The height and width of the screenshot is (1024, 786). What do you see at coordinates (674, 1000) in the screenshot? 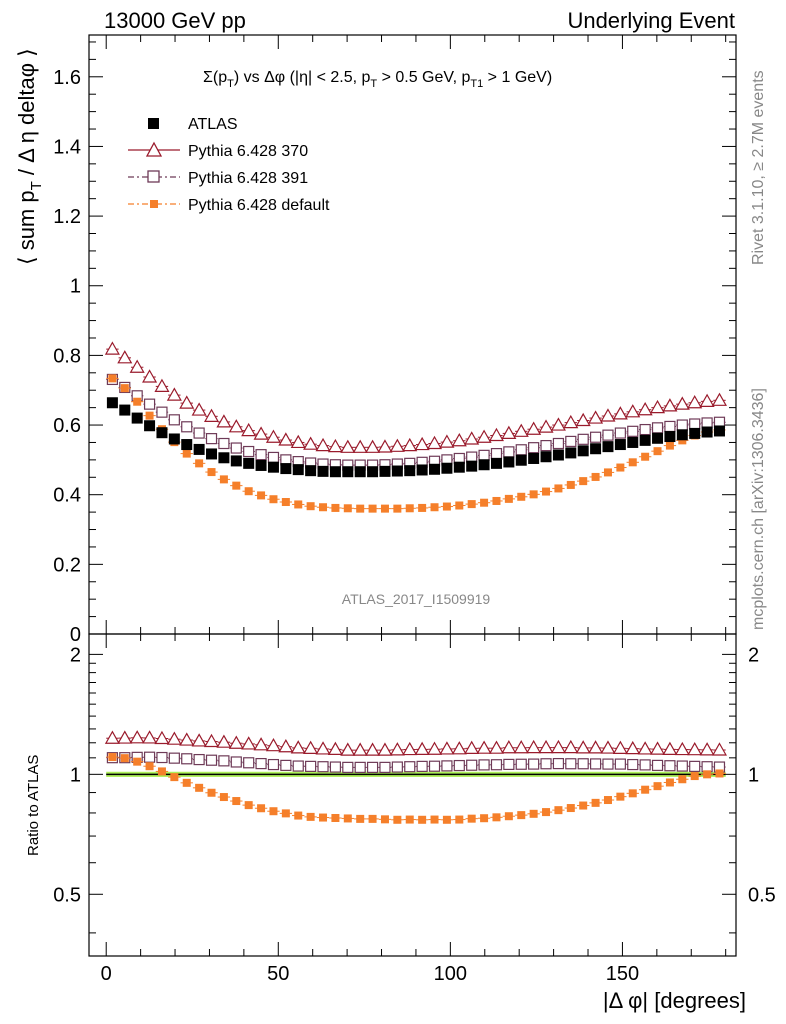
I see `x-axis-label: |Δ φ| [degrees]` at bounding box center [674, 1000].